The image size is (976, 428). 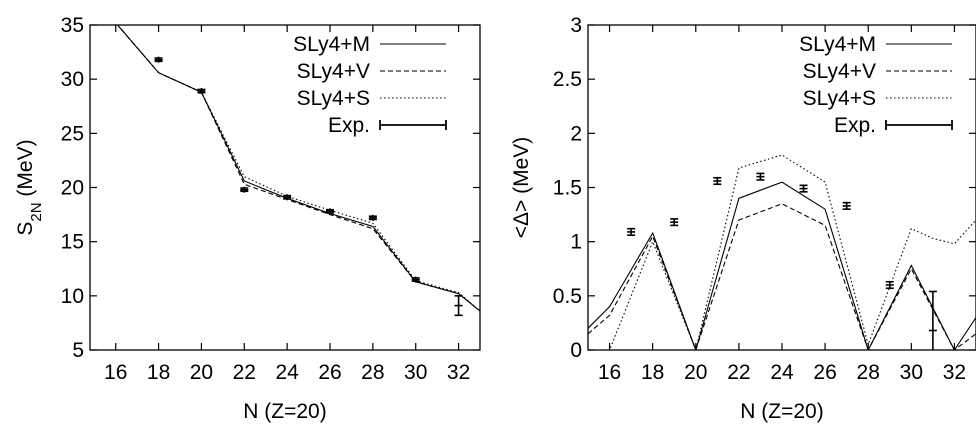 I want to click on y-tick-label: 5, so click(x=78, y=350).